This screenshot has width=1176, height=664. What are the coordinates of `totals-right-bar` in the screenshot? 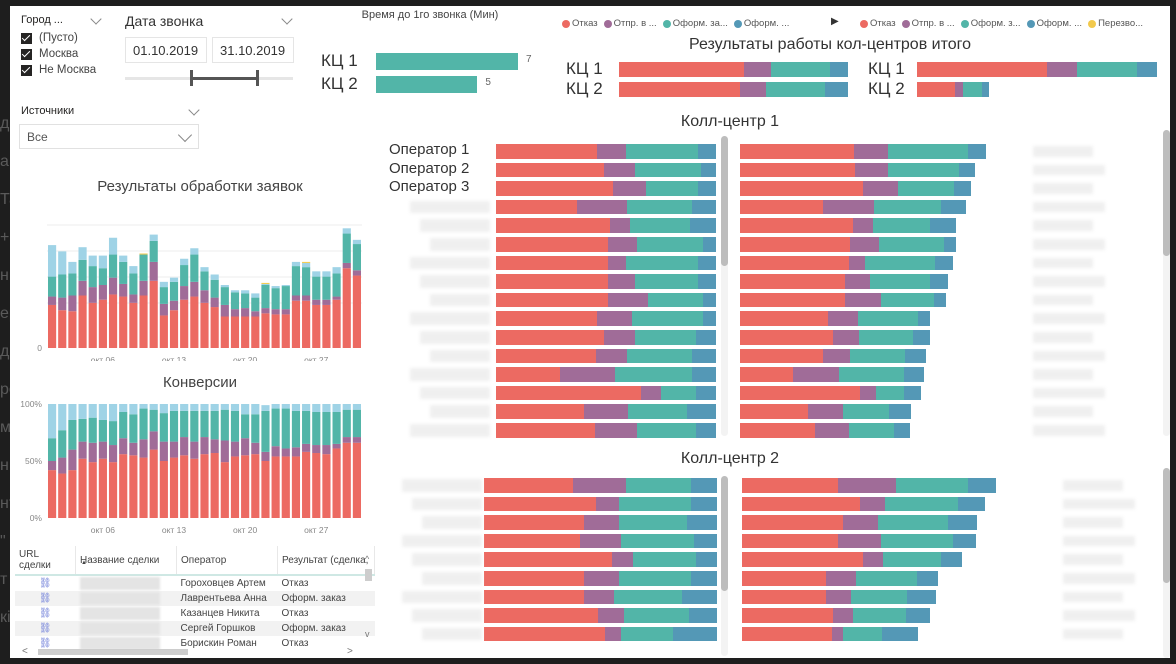 It's located at (1037, 69).